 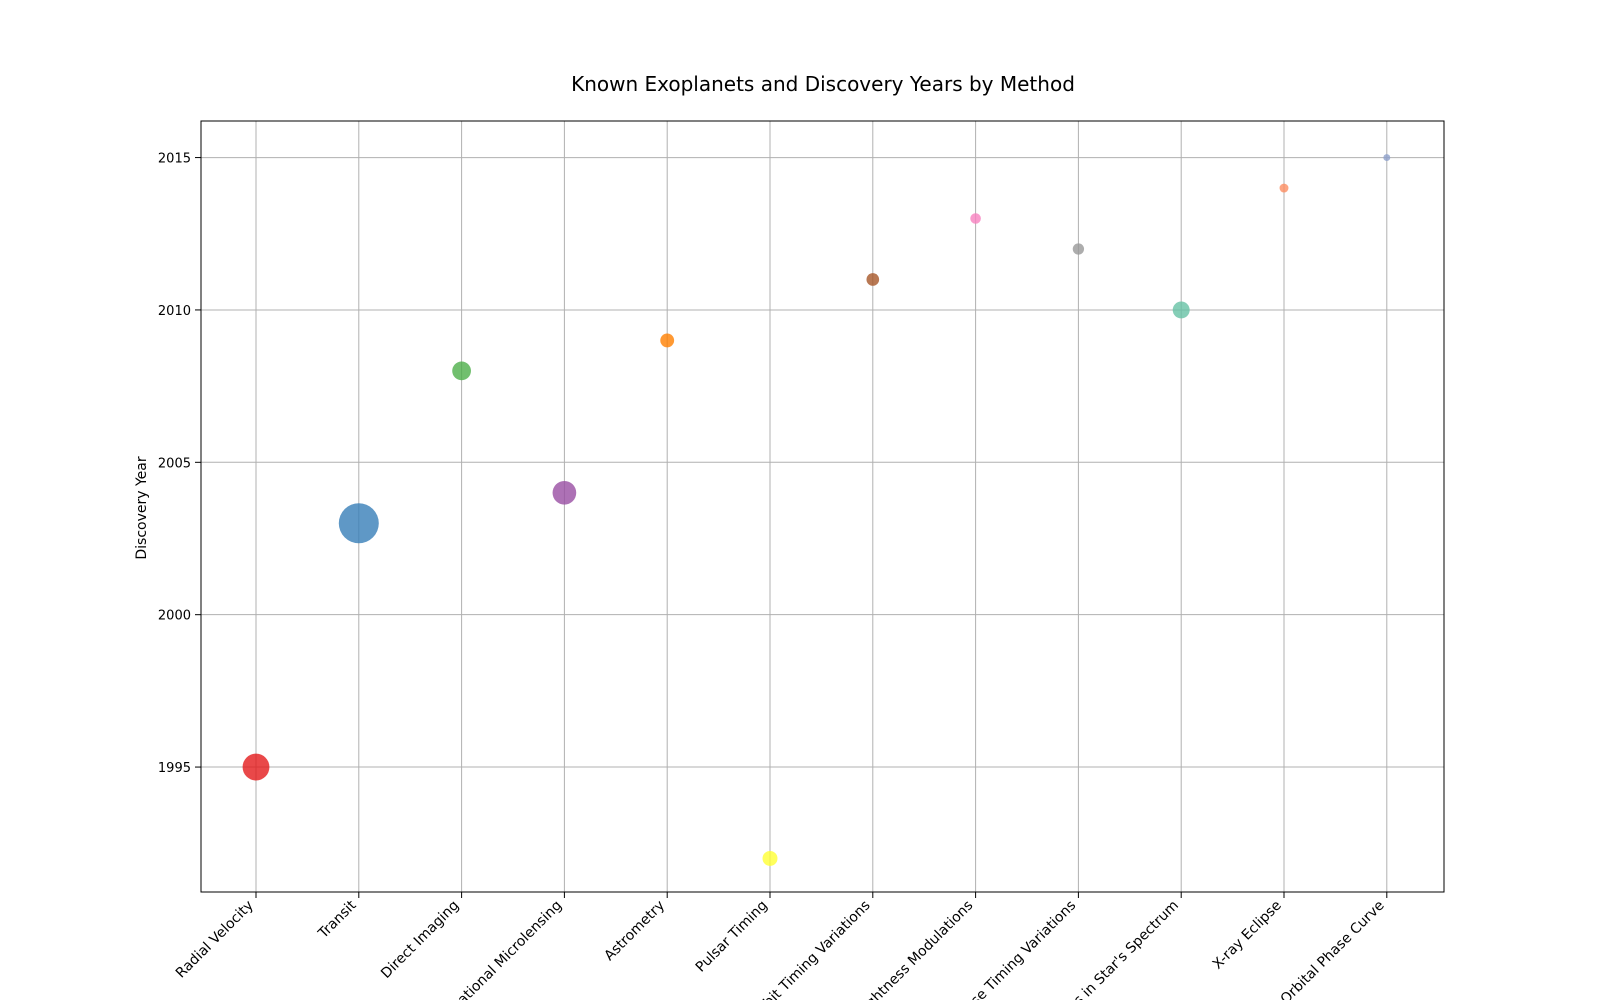 What do you see at coordinates (1247, 935) in the screenshot?
I see `x-tick-label: X-ray Eclipse` at bounding box center [1247, 935].